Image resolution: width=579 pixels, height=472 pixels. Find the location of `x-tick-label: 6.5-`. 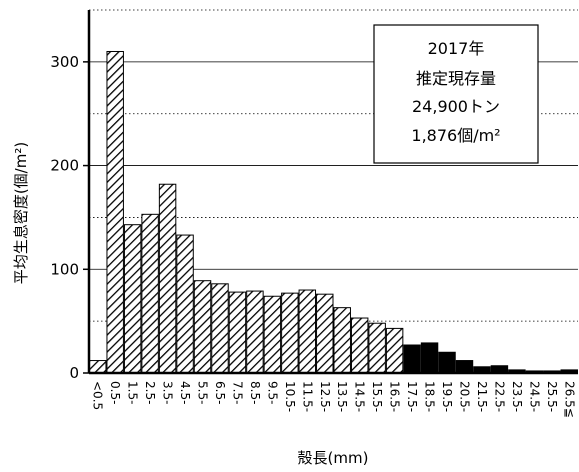

x-tick-label: 6.5- is located at coordinates (220, 392).